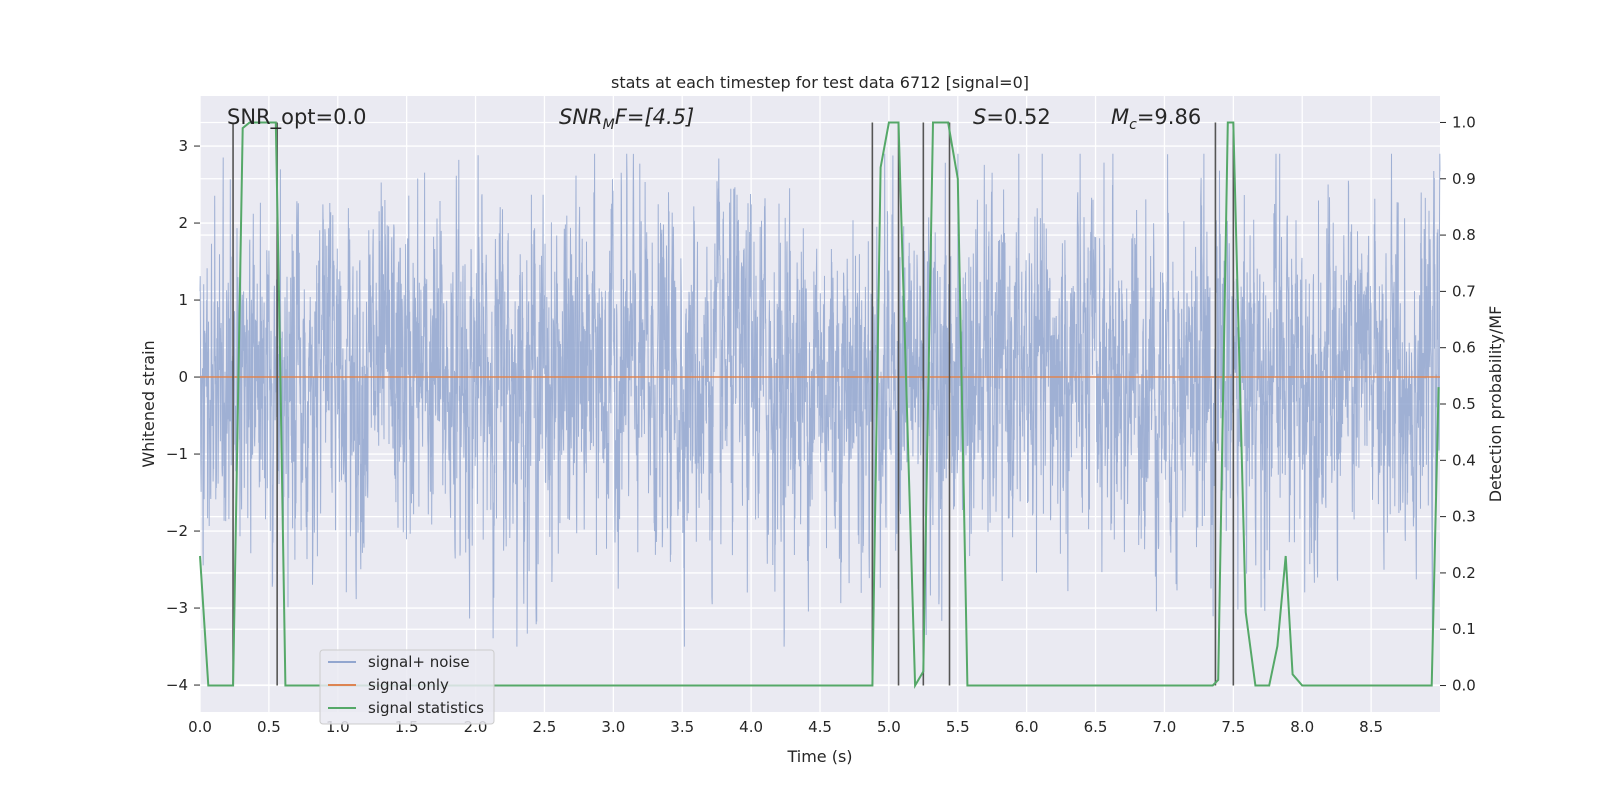  What do you see at coordinates (1027, 727) in the screenshot?
I see `x-tick-label: 6.0` at bounding box center [1027, 727].